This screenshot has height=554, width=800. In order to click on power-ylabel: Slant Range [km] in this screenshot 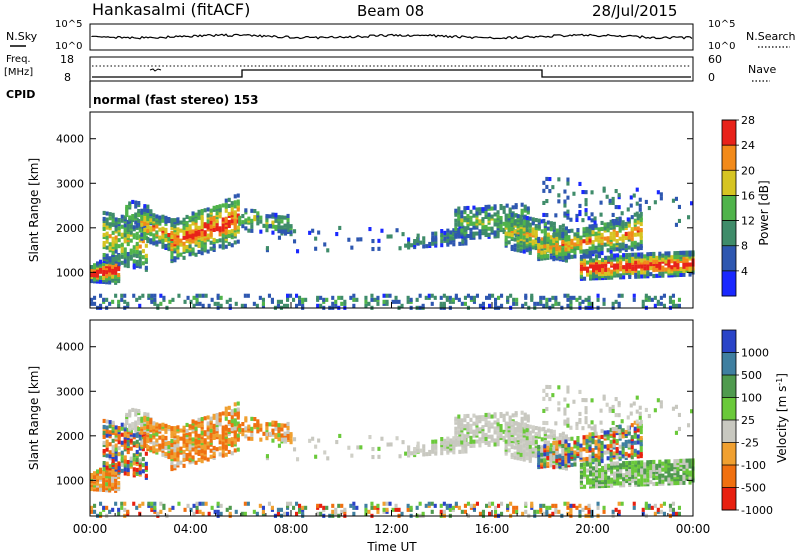, I will do `click(34, 210)`.